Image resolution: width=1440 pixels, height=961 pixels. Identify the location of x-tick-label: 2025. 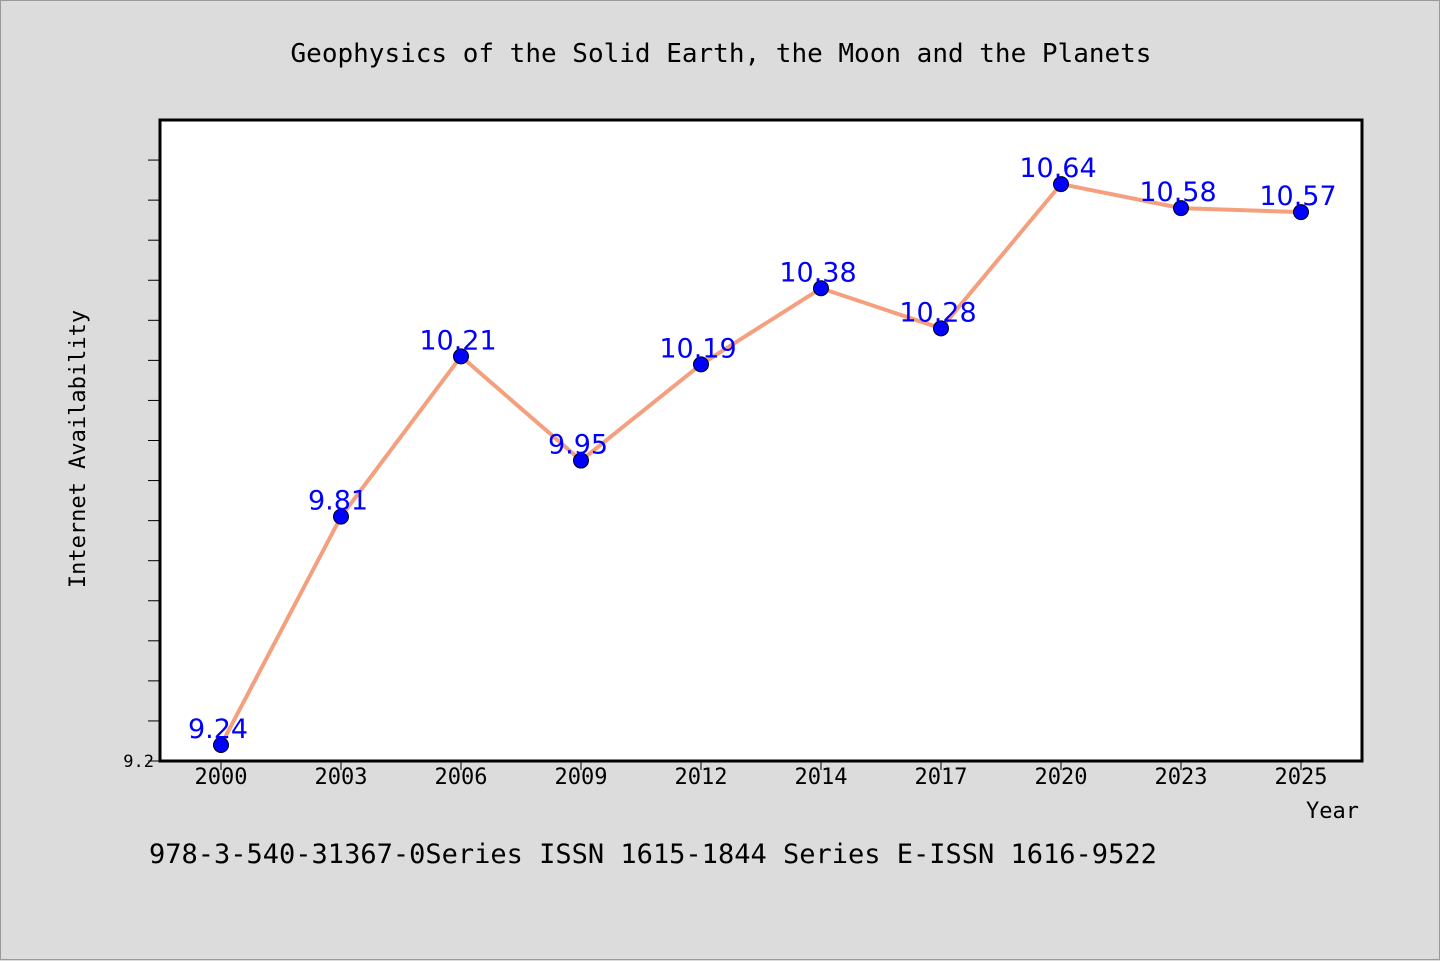
(1301, 777).